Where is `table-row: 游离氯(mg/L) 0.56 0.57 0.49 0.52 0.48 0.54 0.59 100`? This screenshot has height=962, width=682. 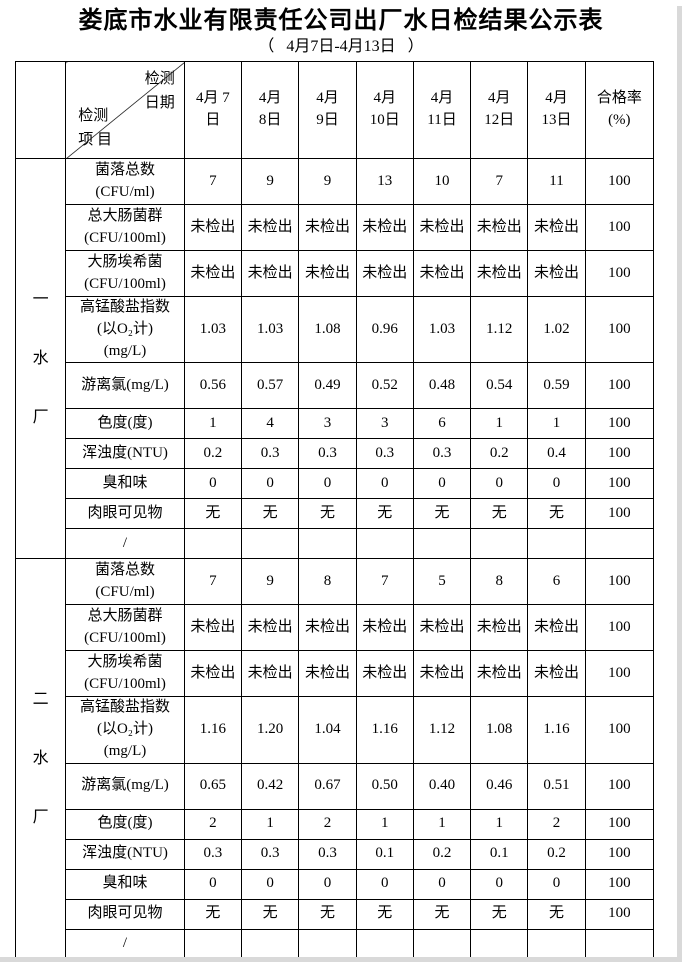
table-row: 游离氯(mg/L) 0.56 0.57 0.49 0.52 0.48 0.54 0.59 100 is located at coordinates (335, 386).